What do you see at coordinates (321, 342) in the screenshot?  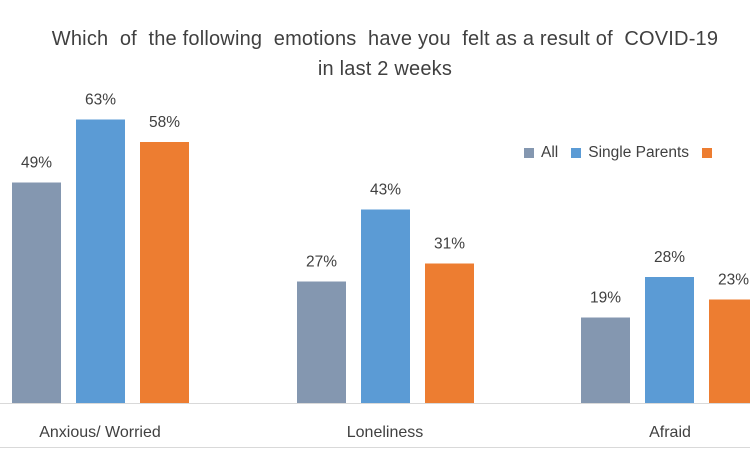 I see `bar-all-loneliness` at bounding box center [321, 342].